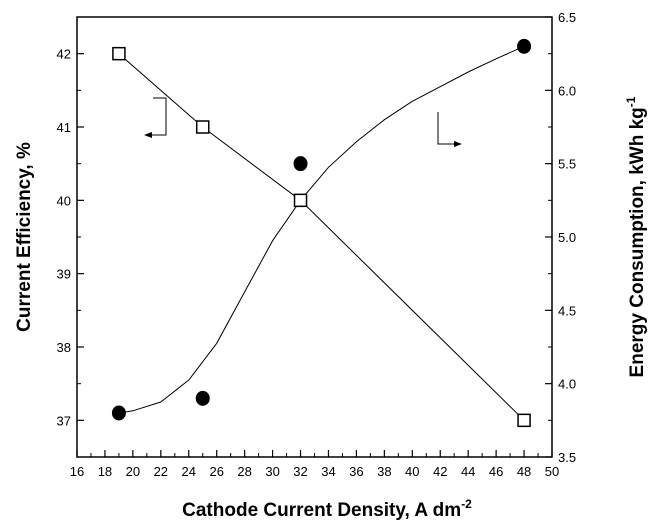 The height and width of the screenshot is (525, 652). Describe the element at coordinates (64, 54) in the screenshot. I see `left-tick-label: 42` at that location.